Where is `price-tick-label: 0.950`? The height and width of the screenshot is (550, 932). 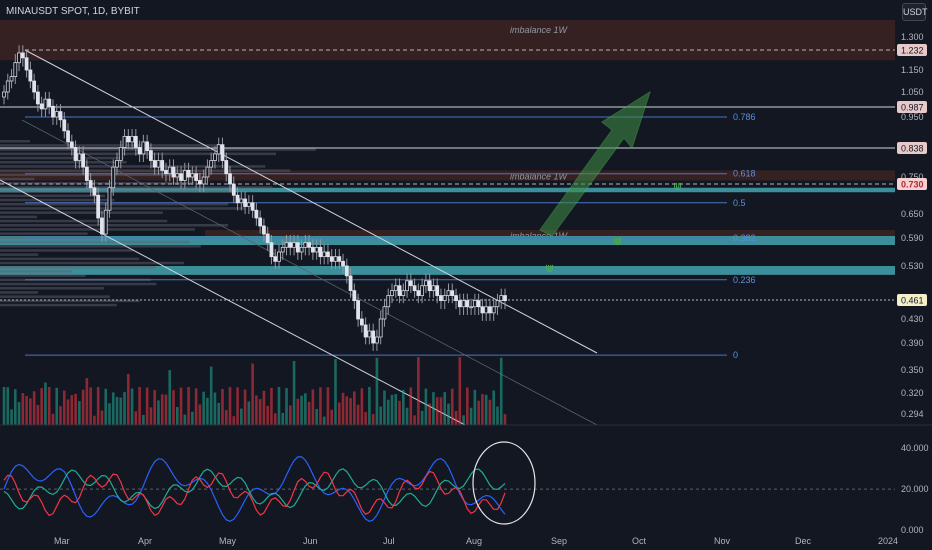
price-tick-label: 0.950 is located at coordinates (912, 117).